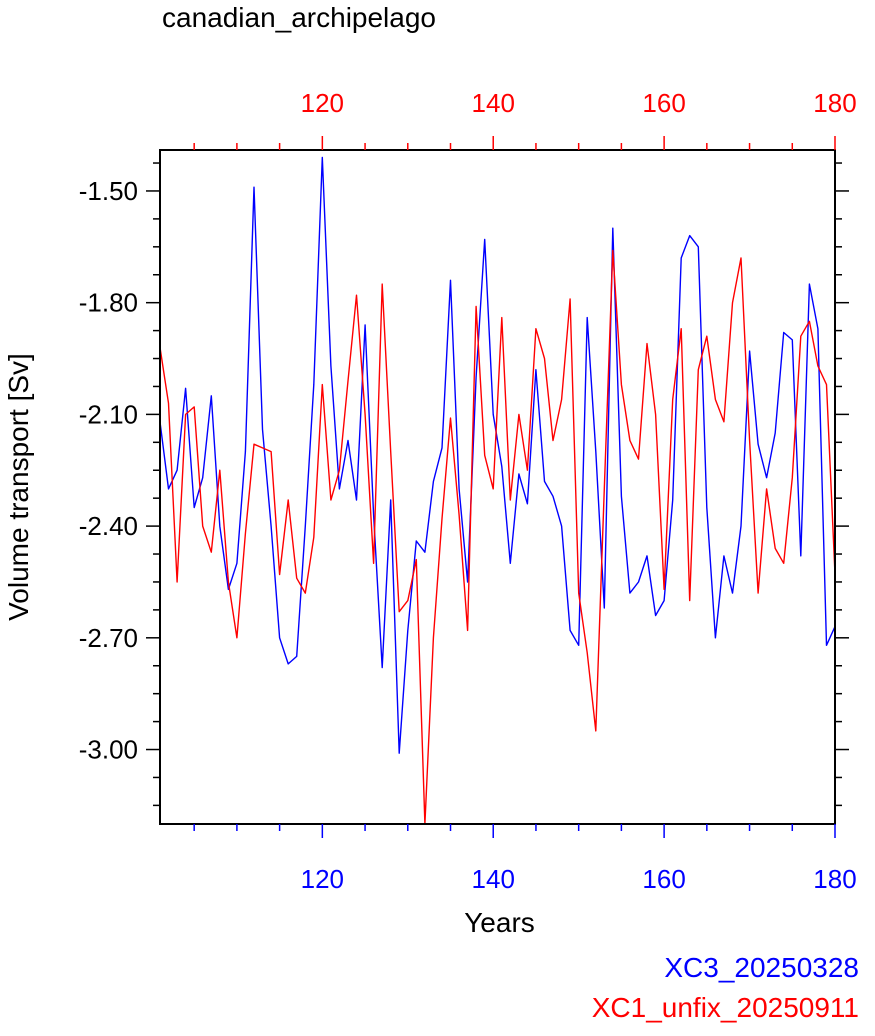 This screenshot has height=1036, width=875. I want to click on legend-series-2: XC1_unfix_20250911, so click(725, 1007).